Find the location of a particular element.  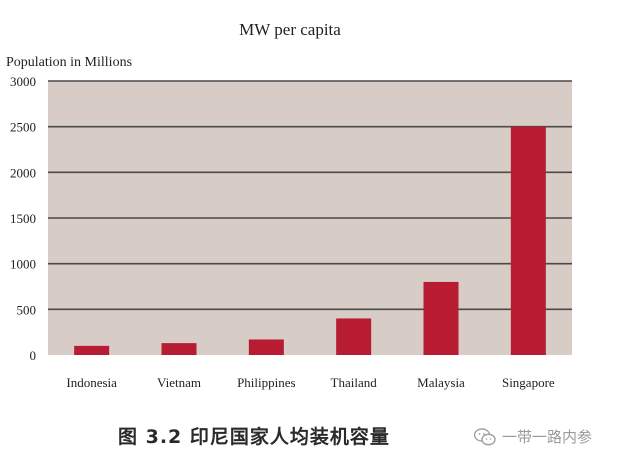

y-tick-label: 2000 is located at coordinates (23, 172).